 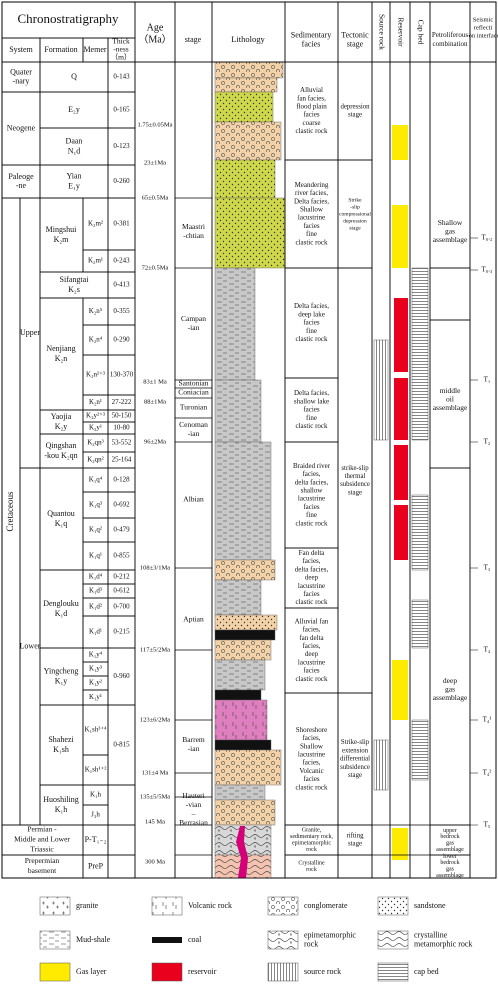 I want to click on petroliferous-label: gas, so click(x=450, y=844).